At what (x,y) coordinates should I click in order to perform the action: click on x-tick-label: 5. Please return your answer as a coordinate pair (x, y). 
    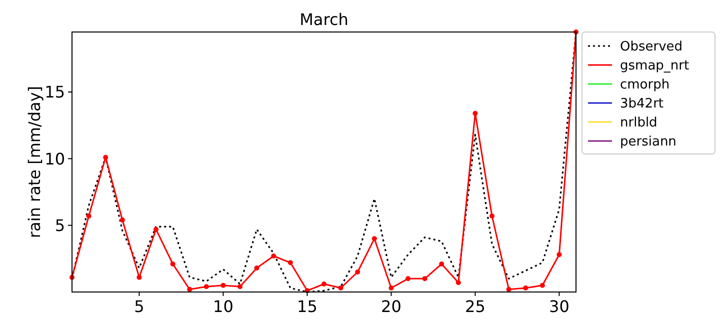
    Looking at the image, I should click on (139, 306).